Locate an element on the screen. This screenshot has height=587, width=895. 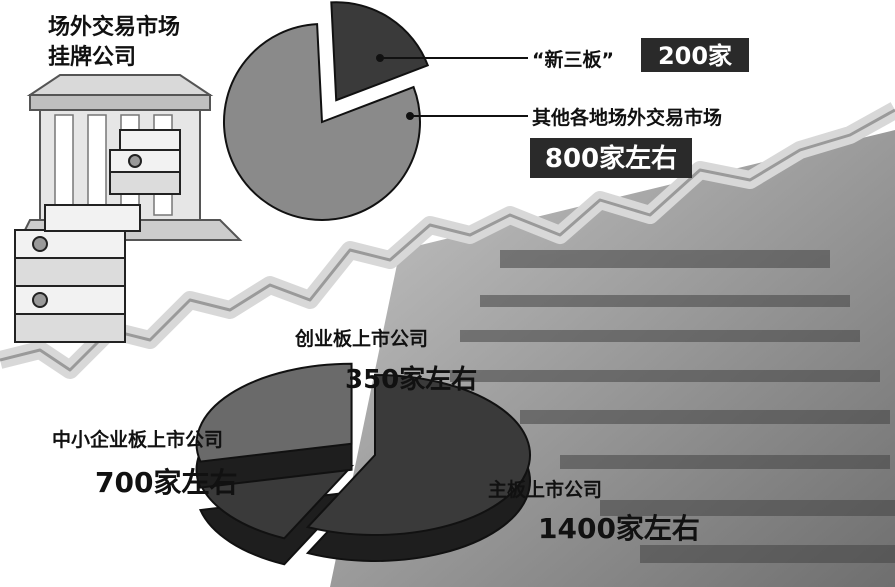
slice-label-new-third-board: “新三板” is located at coordinates (573, 59).